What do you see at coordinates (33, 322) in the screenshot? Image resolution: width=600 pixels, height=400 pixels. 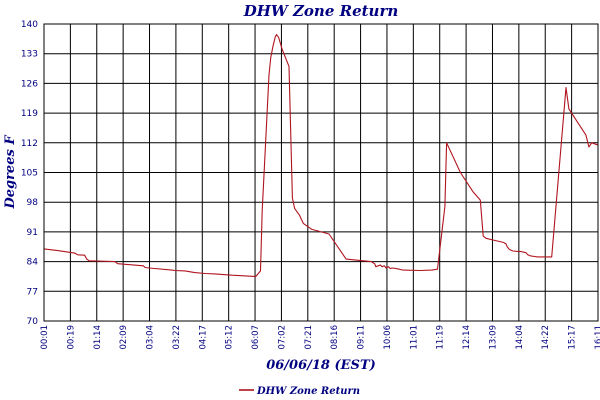 I see `y-tick-label: 70` at bounding box center [33, 322].